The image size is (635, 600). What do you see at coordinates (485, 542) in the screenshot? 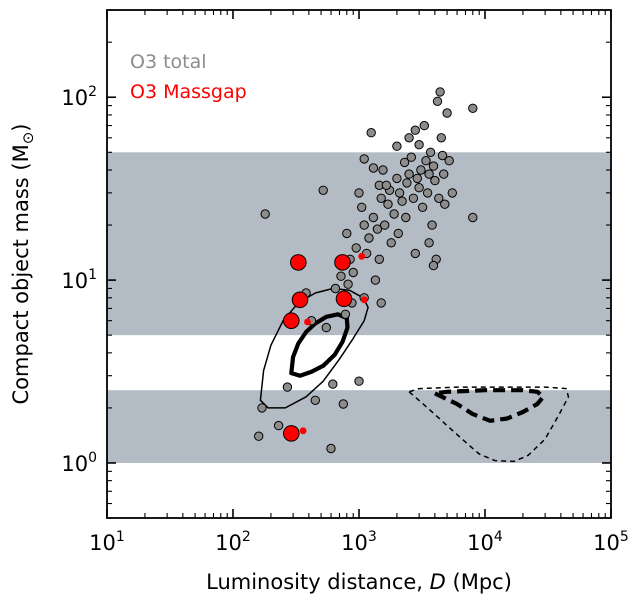
I see `x-tick-label: 104` at bounding box center [485, 542].